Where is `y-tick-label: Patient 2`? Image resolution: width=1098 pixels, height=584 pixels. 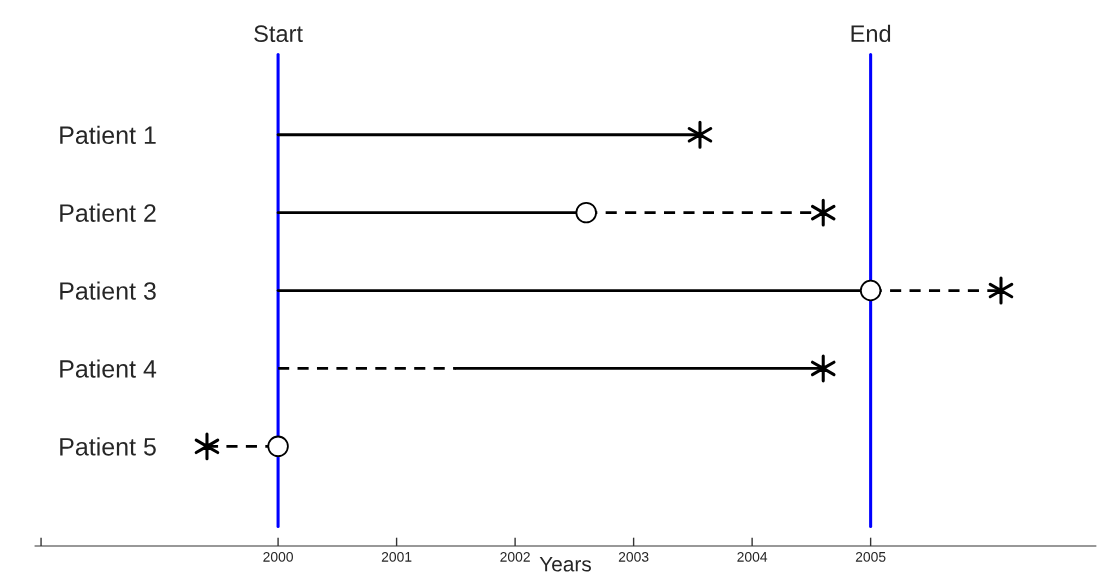 y-tick-label: Patient 2 is located at coordinates (108, 212).